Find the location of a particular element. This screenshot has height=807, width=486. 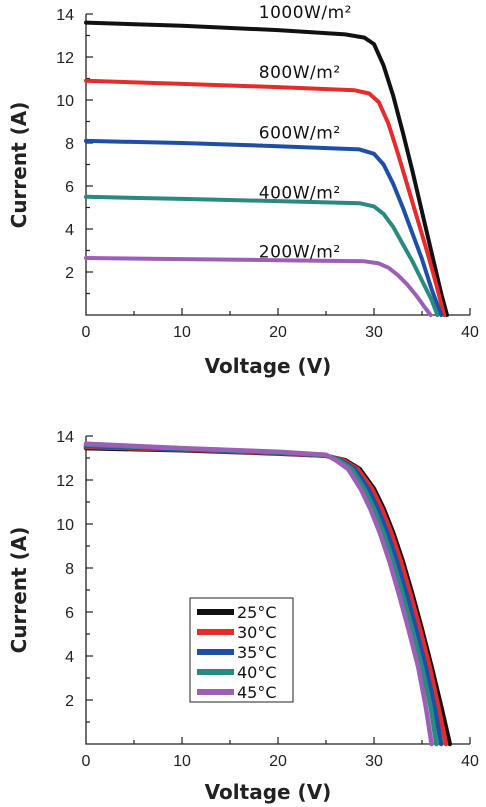

legend-label: 25°C is located at coordinates (257, 612).